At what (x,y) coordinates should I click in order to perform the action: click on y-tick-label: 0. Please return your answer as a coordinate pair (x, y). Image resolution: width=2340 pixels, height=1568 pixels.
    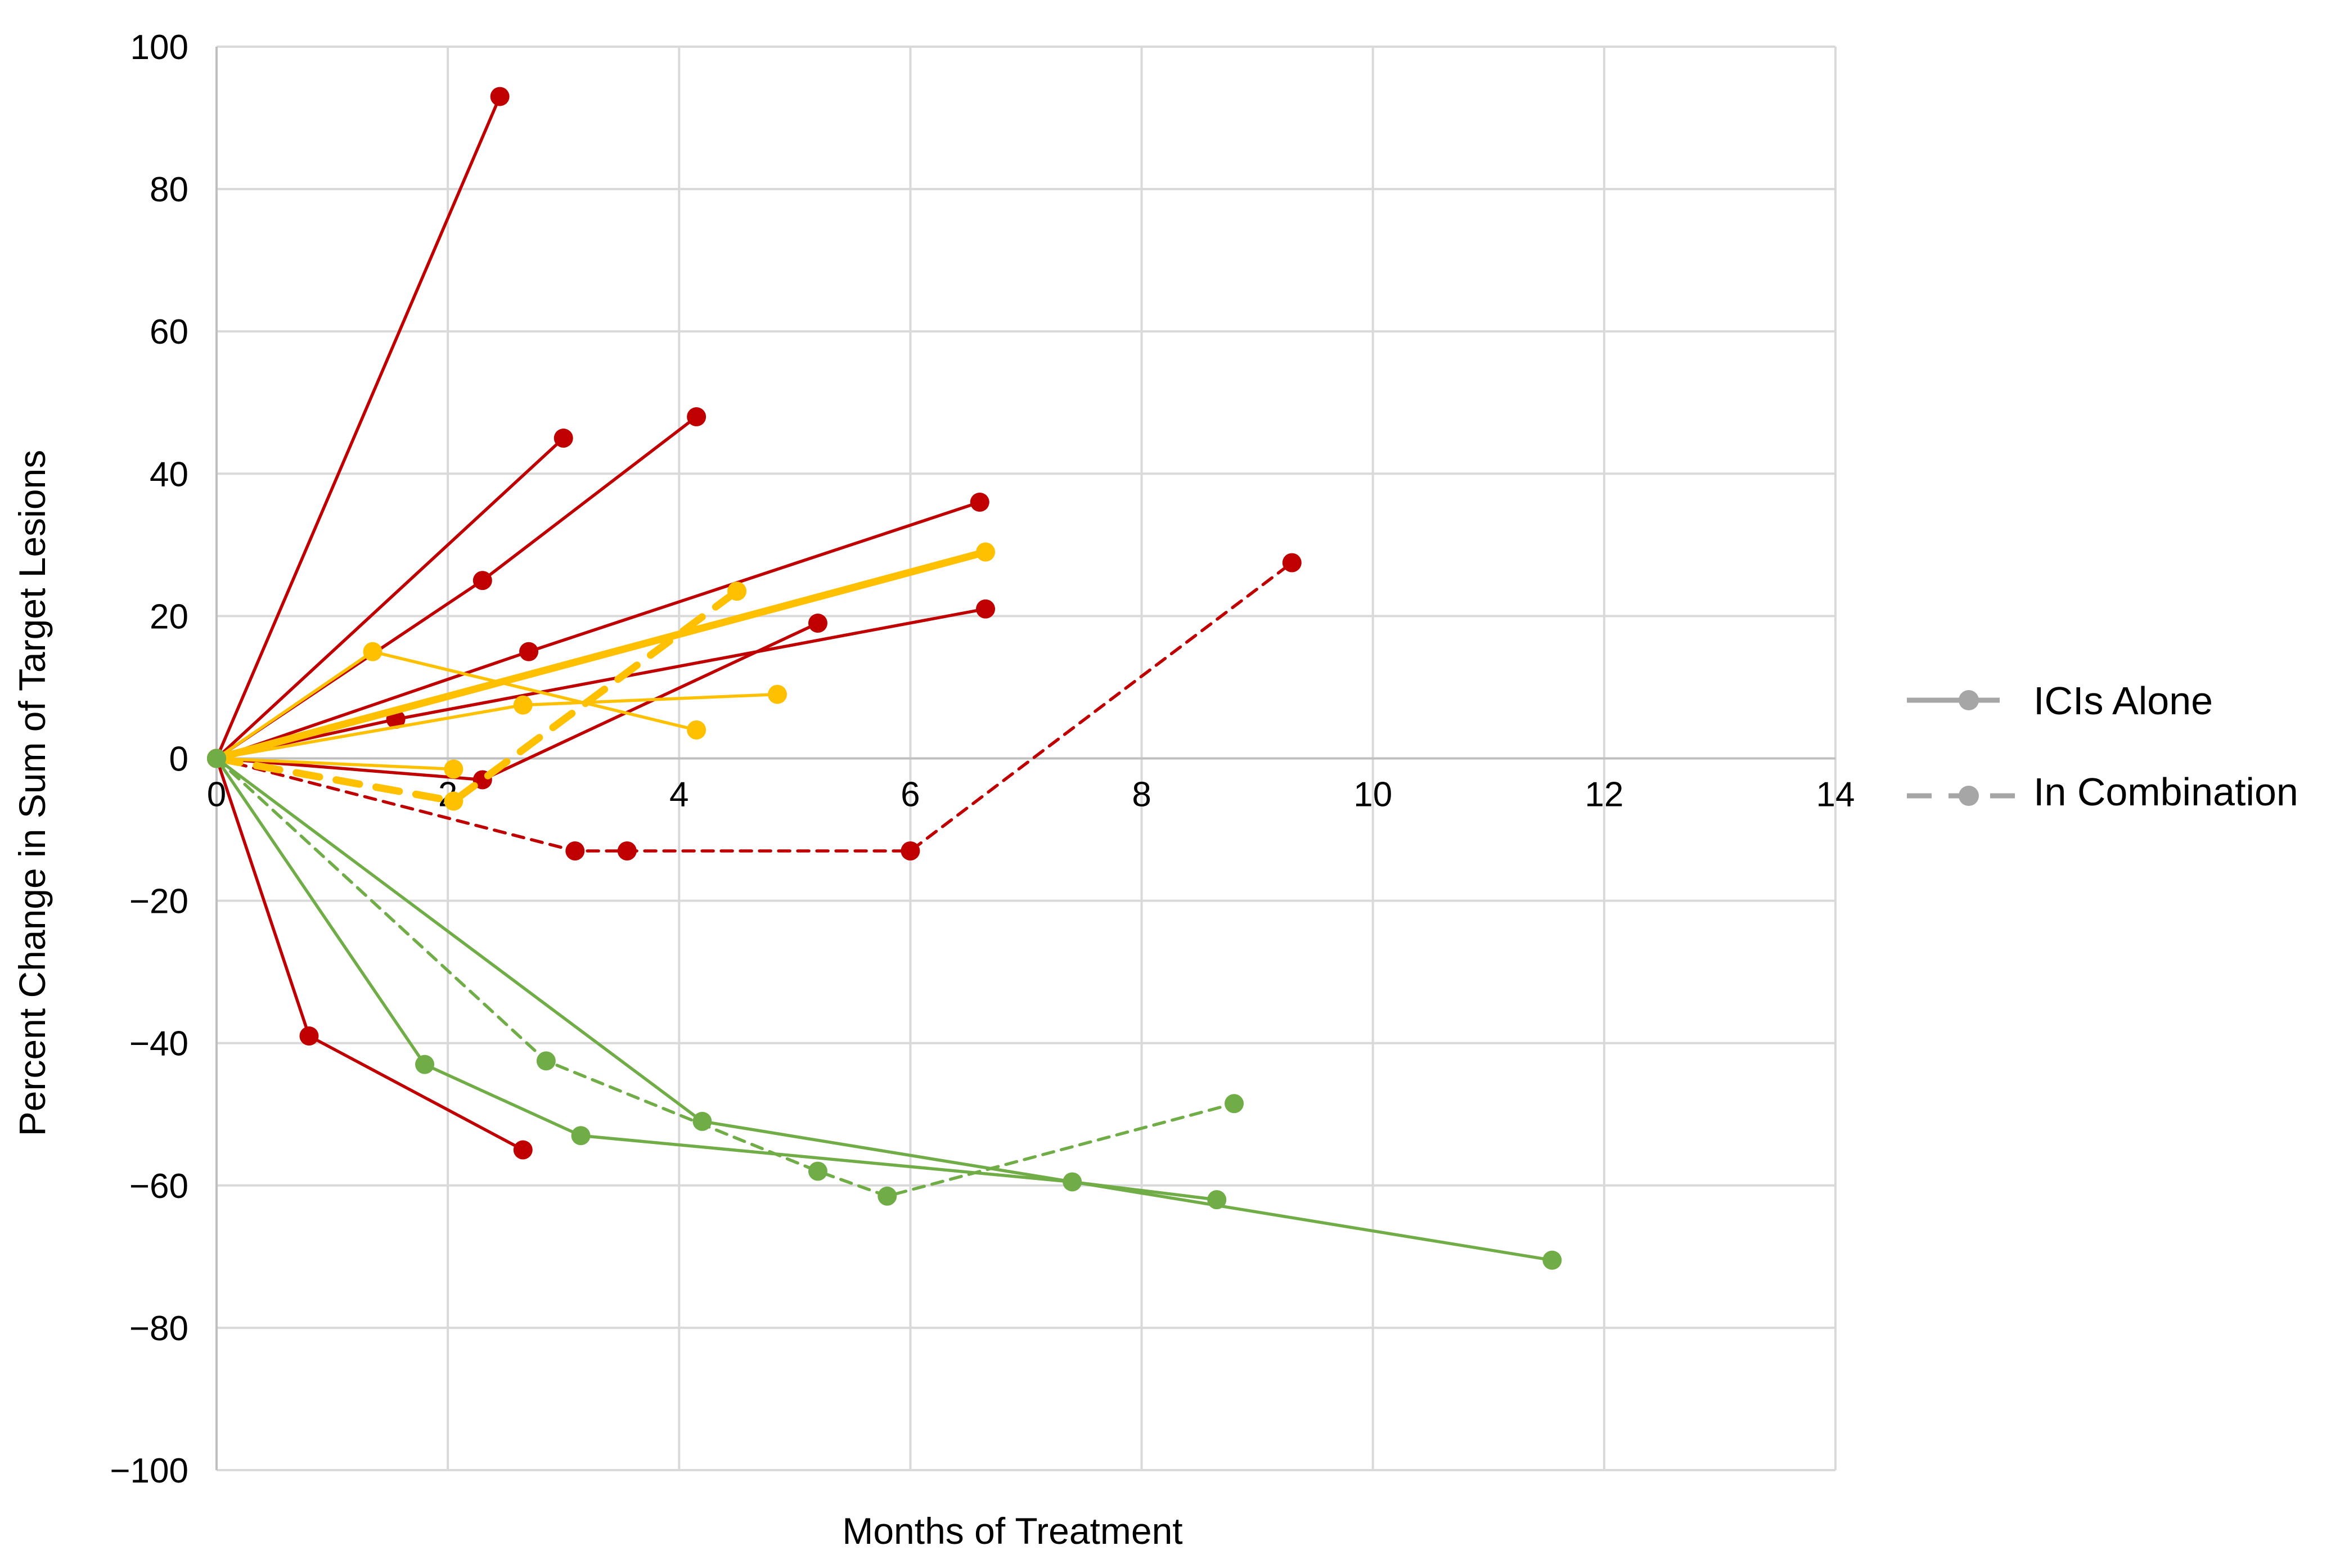
    Looking at the image, I should click on (178, 759).